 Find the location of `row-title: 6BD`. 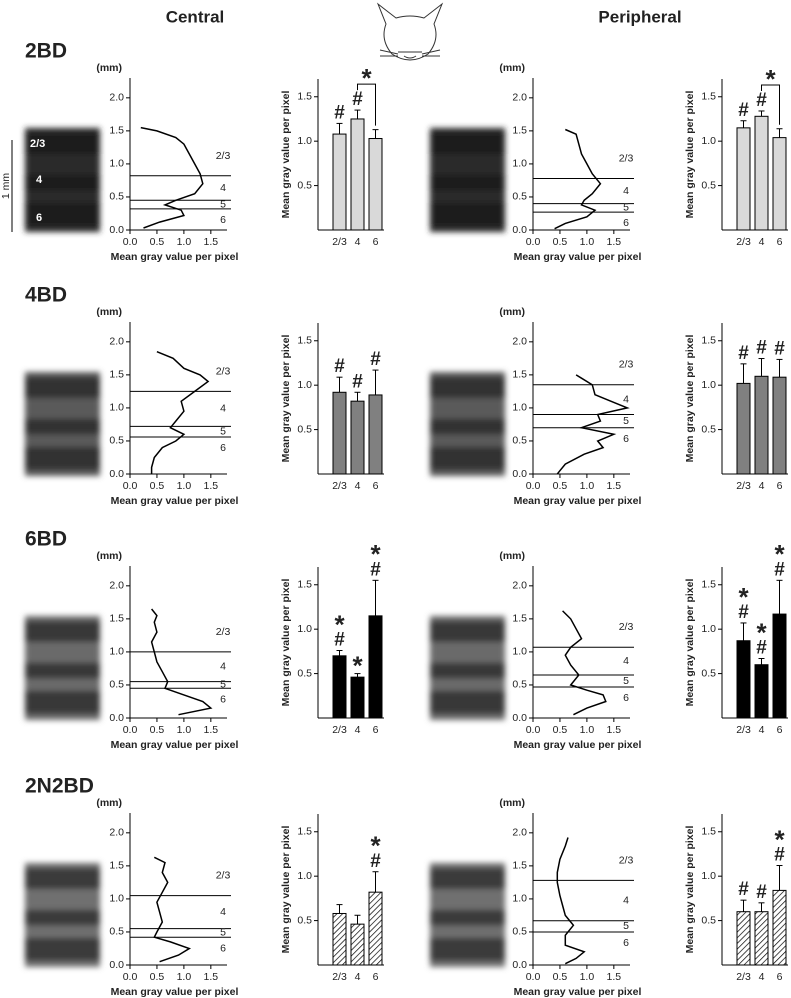

row-title: 6BD is located at coordinates (46, 539).